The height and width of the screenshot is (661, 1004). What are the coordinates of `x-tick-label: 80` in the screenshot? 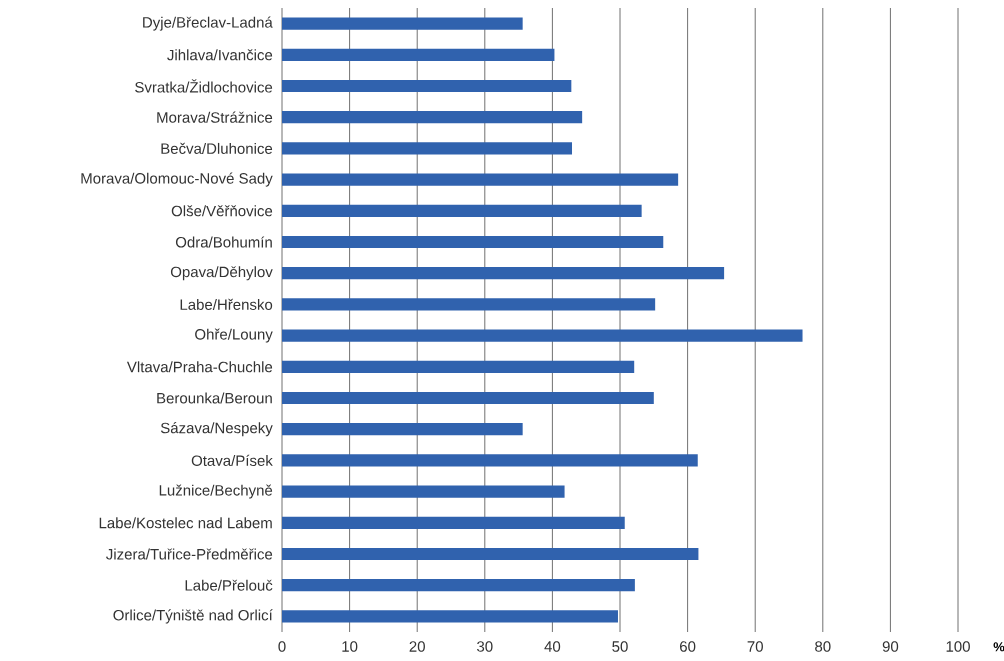 It's located at (823, 646).